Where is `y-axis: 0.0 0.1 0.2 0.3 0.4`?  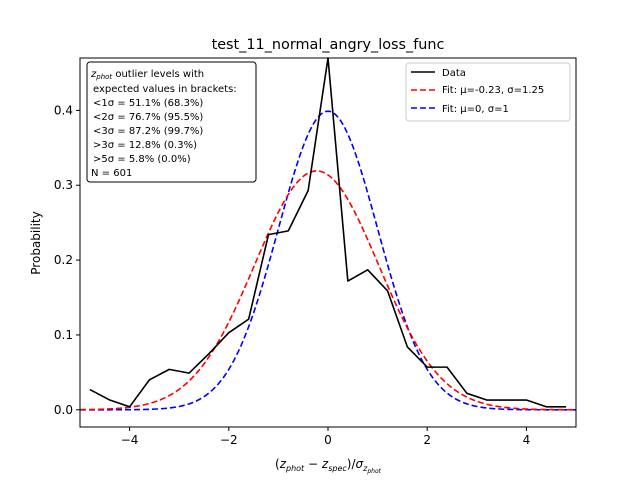
y-axis: 0.0 0.1 0.2 0.3 0.4 is located at coordinates (67, 260).